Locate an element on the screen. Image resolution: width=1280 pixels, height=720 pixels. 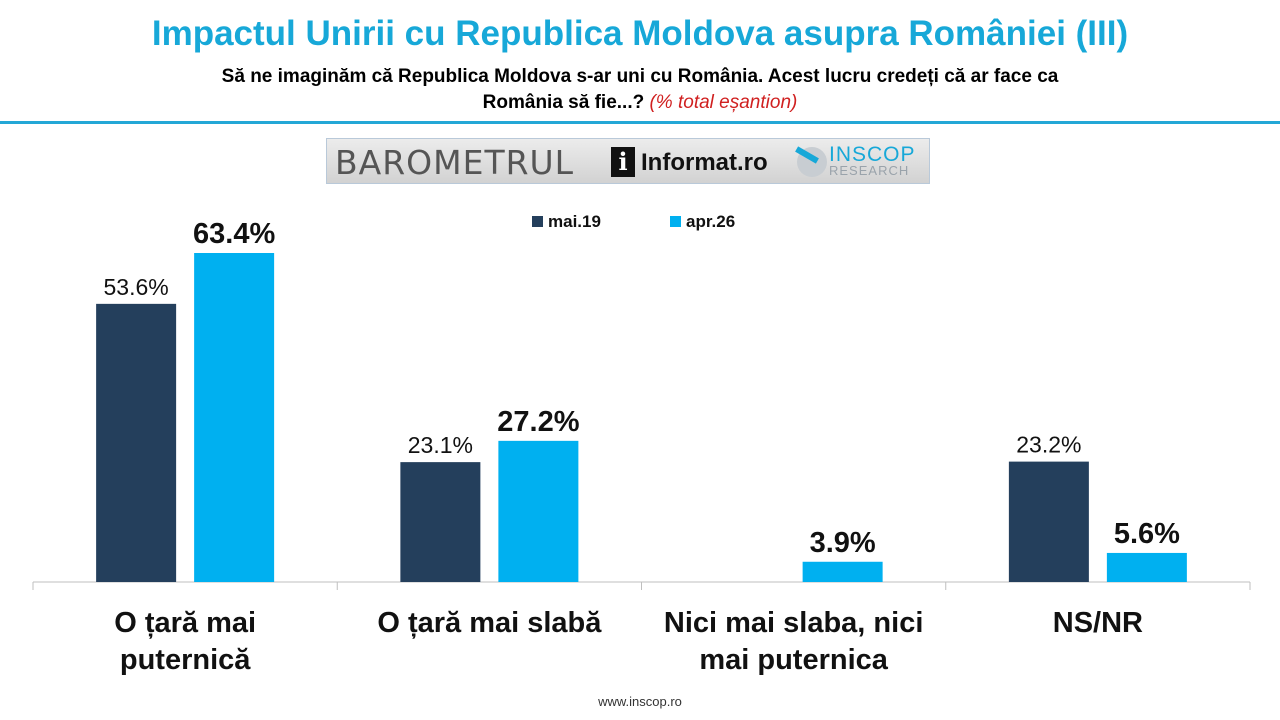
informat-logo-text: Informat.ro is located at coordinates (704, 162).